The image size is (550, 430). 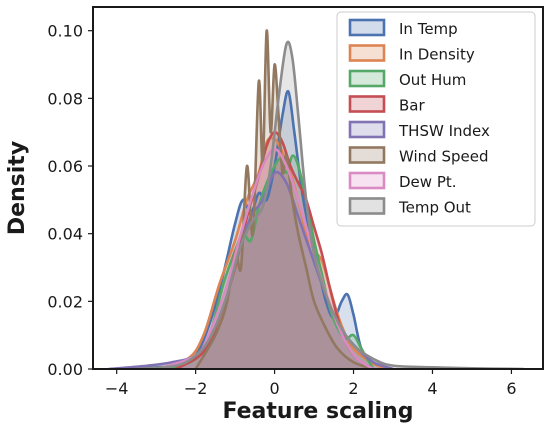 I want to click on legend-label: Bar, so click(x=412, y=106).